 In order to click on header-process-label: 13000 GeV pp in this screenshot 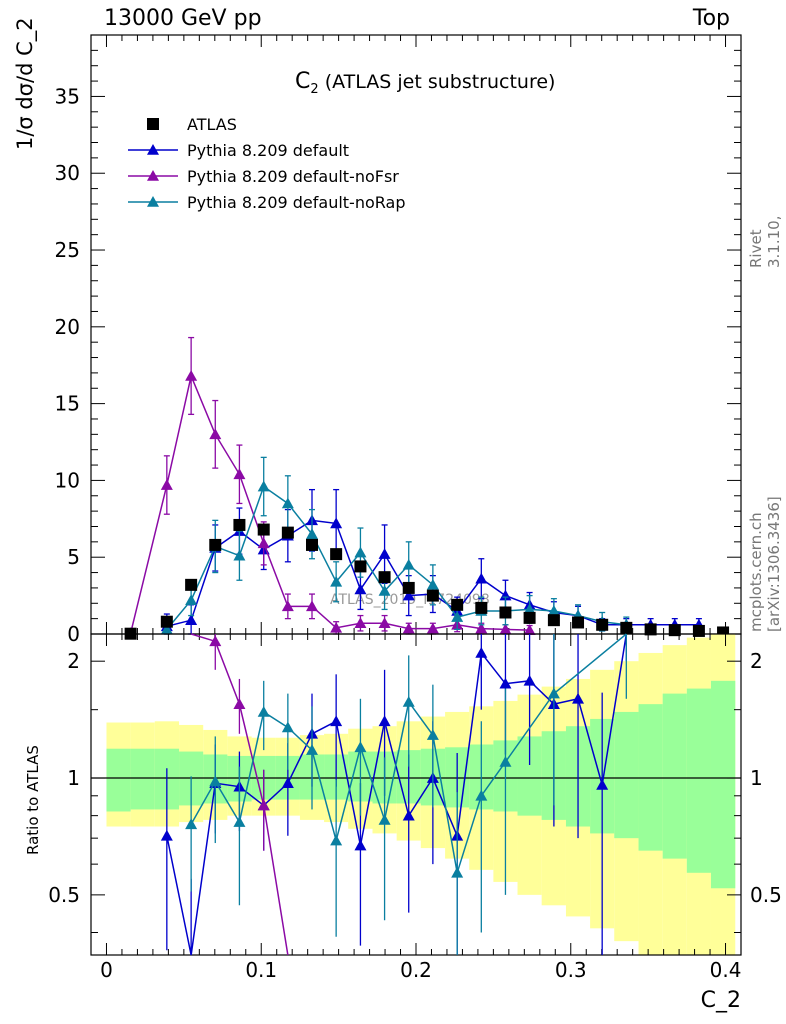, I will do `click(183, 18)`.